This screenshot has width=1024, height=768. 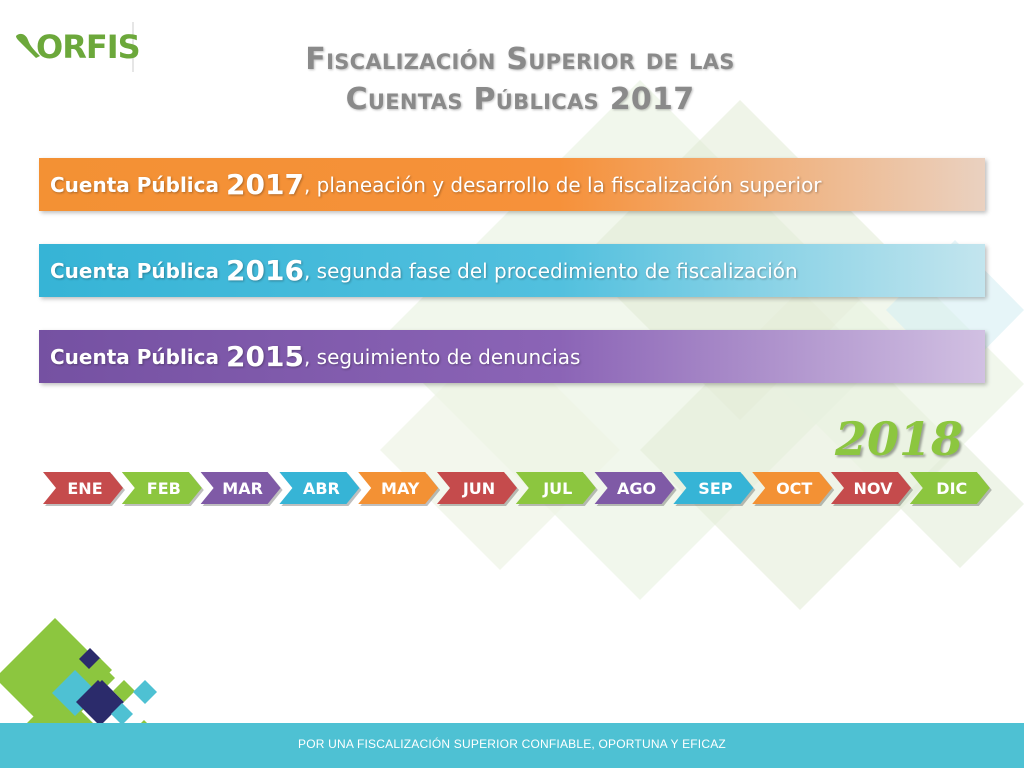 I want to click on month-chevron-mar: MAR, so click(x=241, y=489).